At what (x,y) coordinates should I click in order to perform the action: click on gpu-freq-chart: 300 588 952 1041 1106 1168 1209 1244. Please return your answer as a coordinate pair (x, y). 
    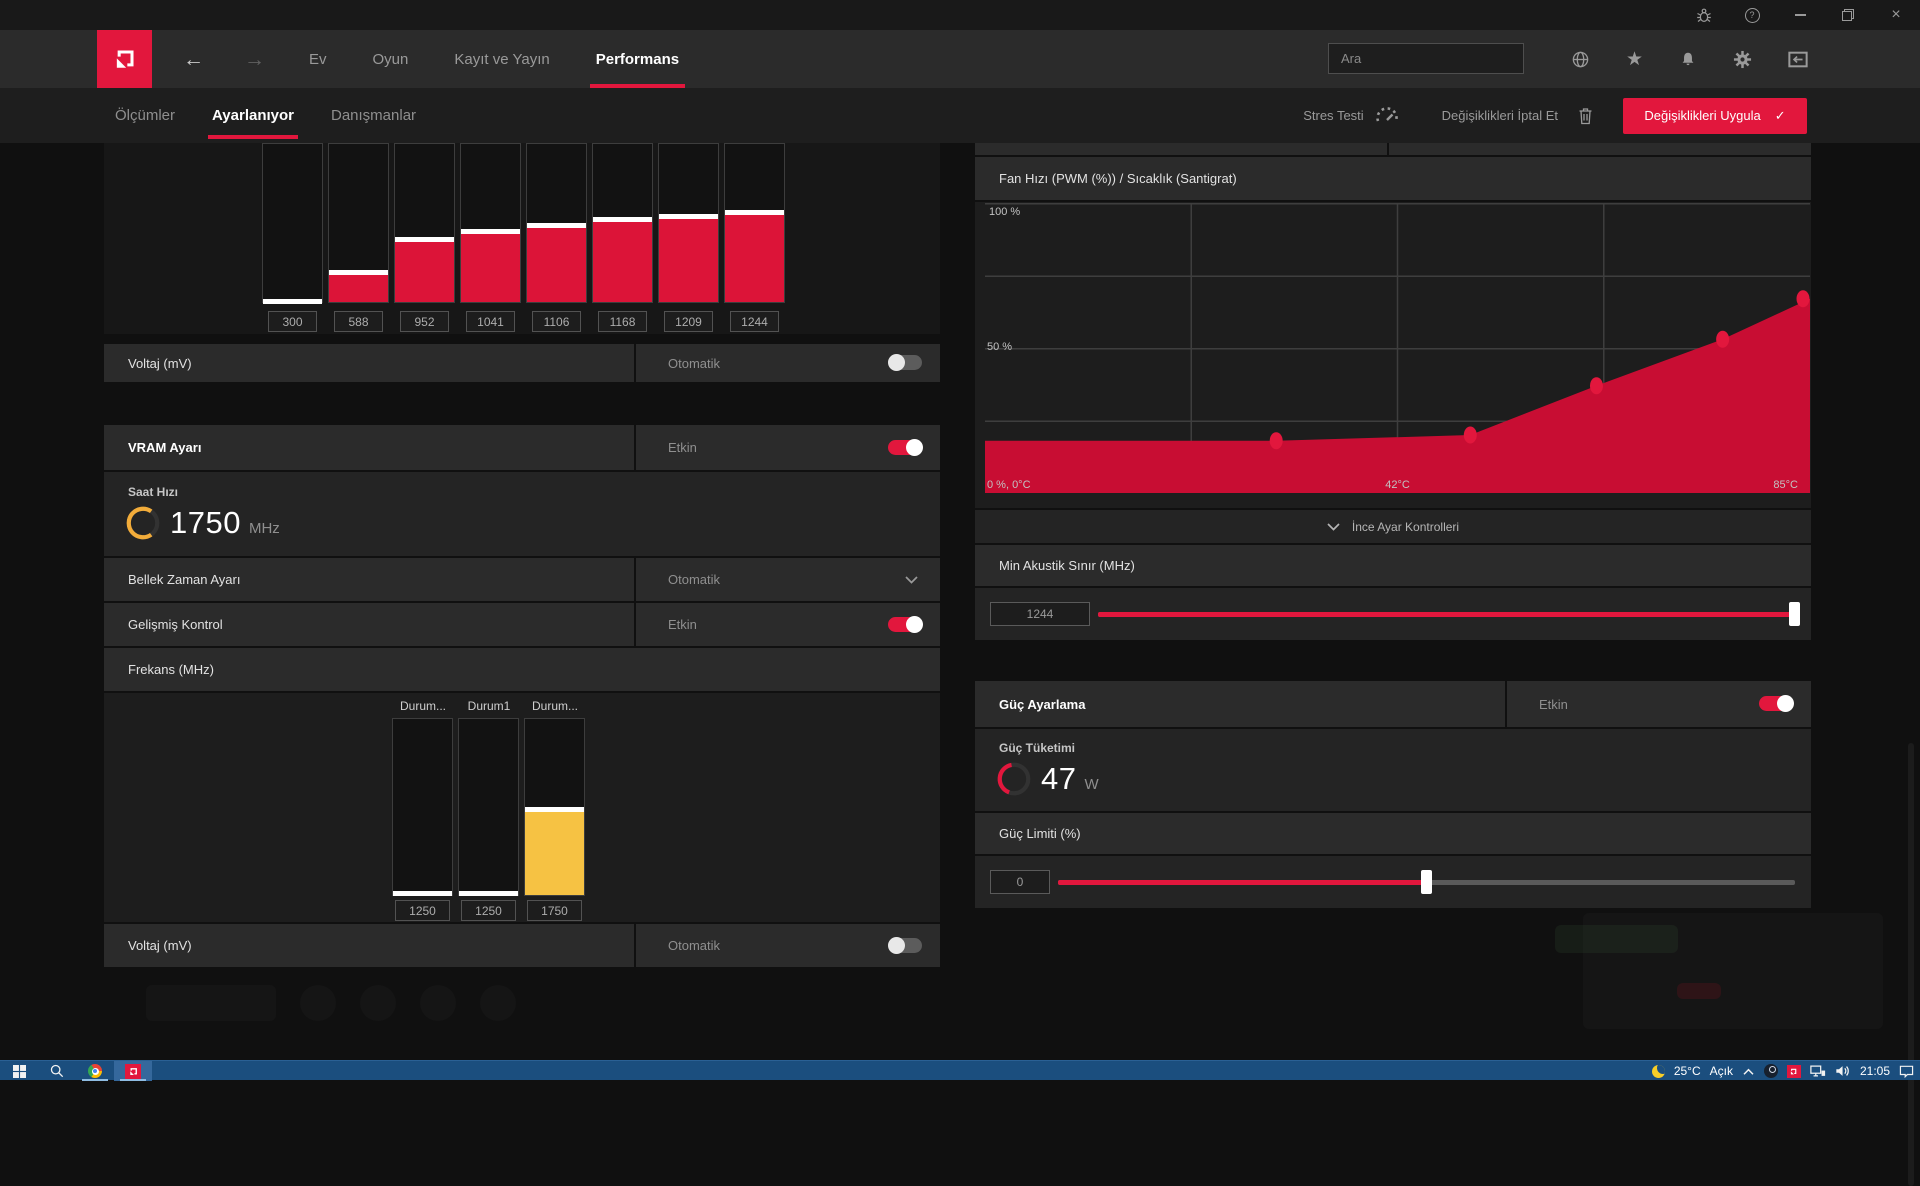
    Looking at the image, I should click on (522, 238).